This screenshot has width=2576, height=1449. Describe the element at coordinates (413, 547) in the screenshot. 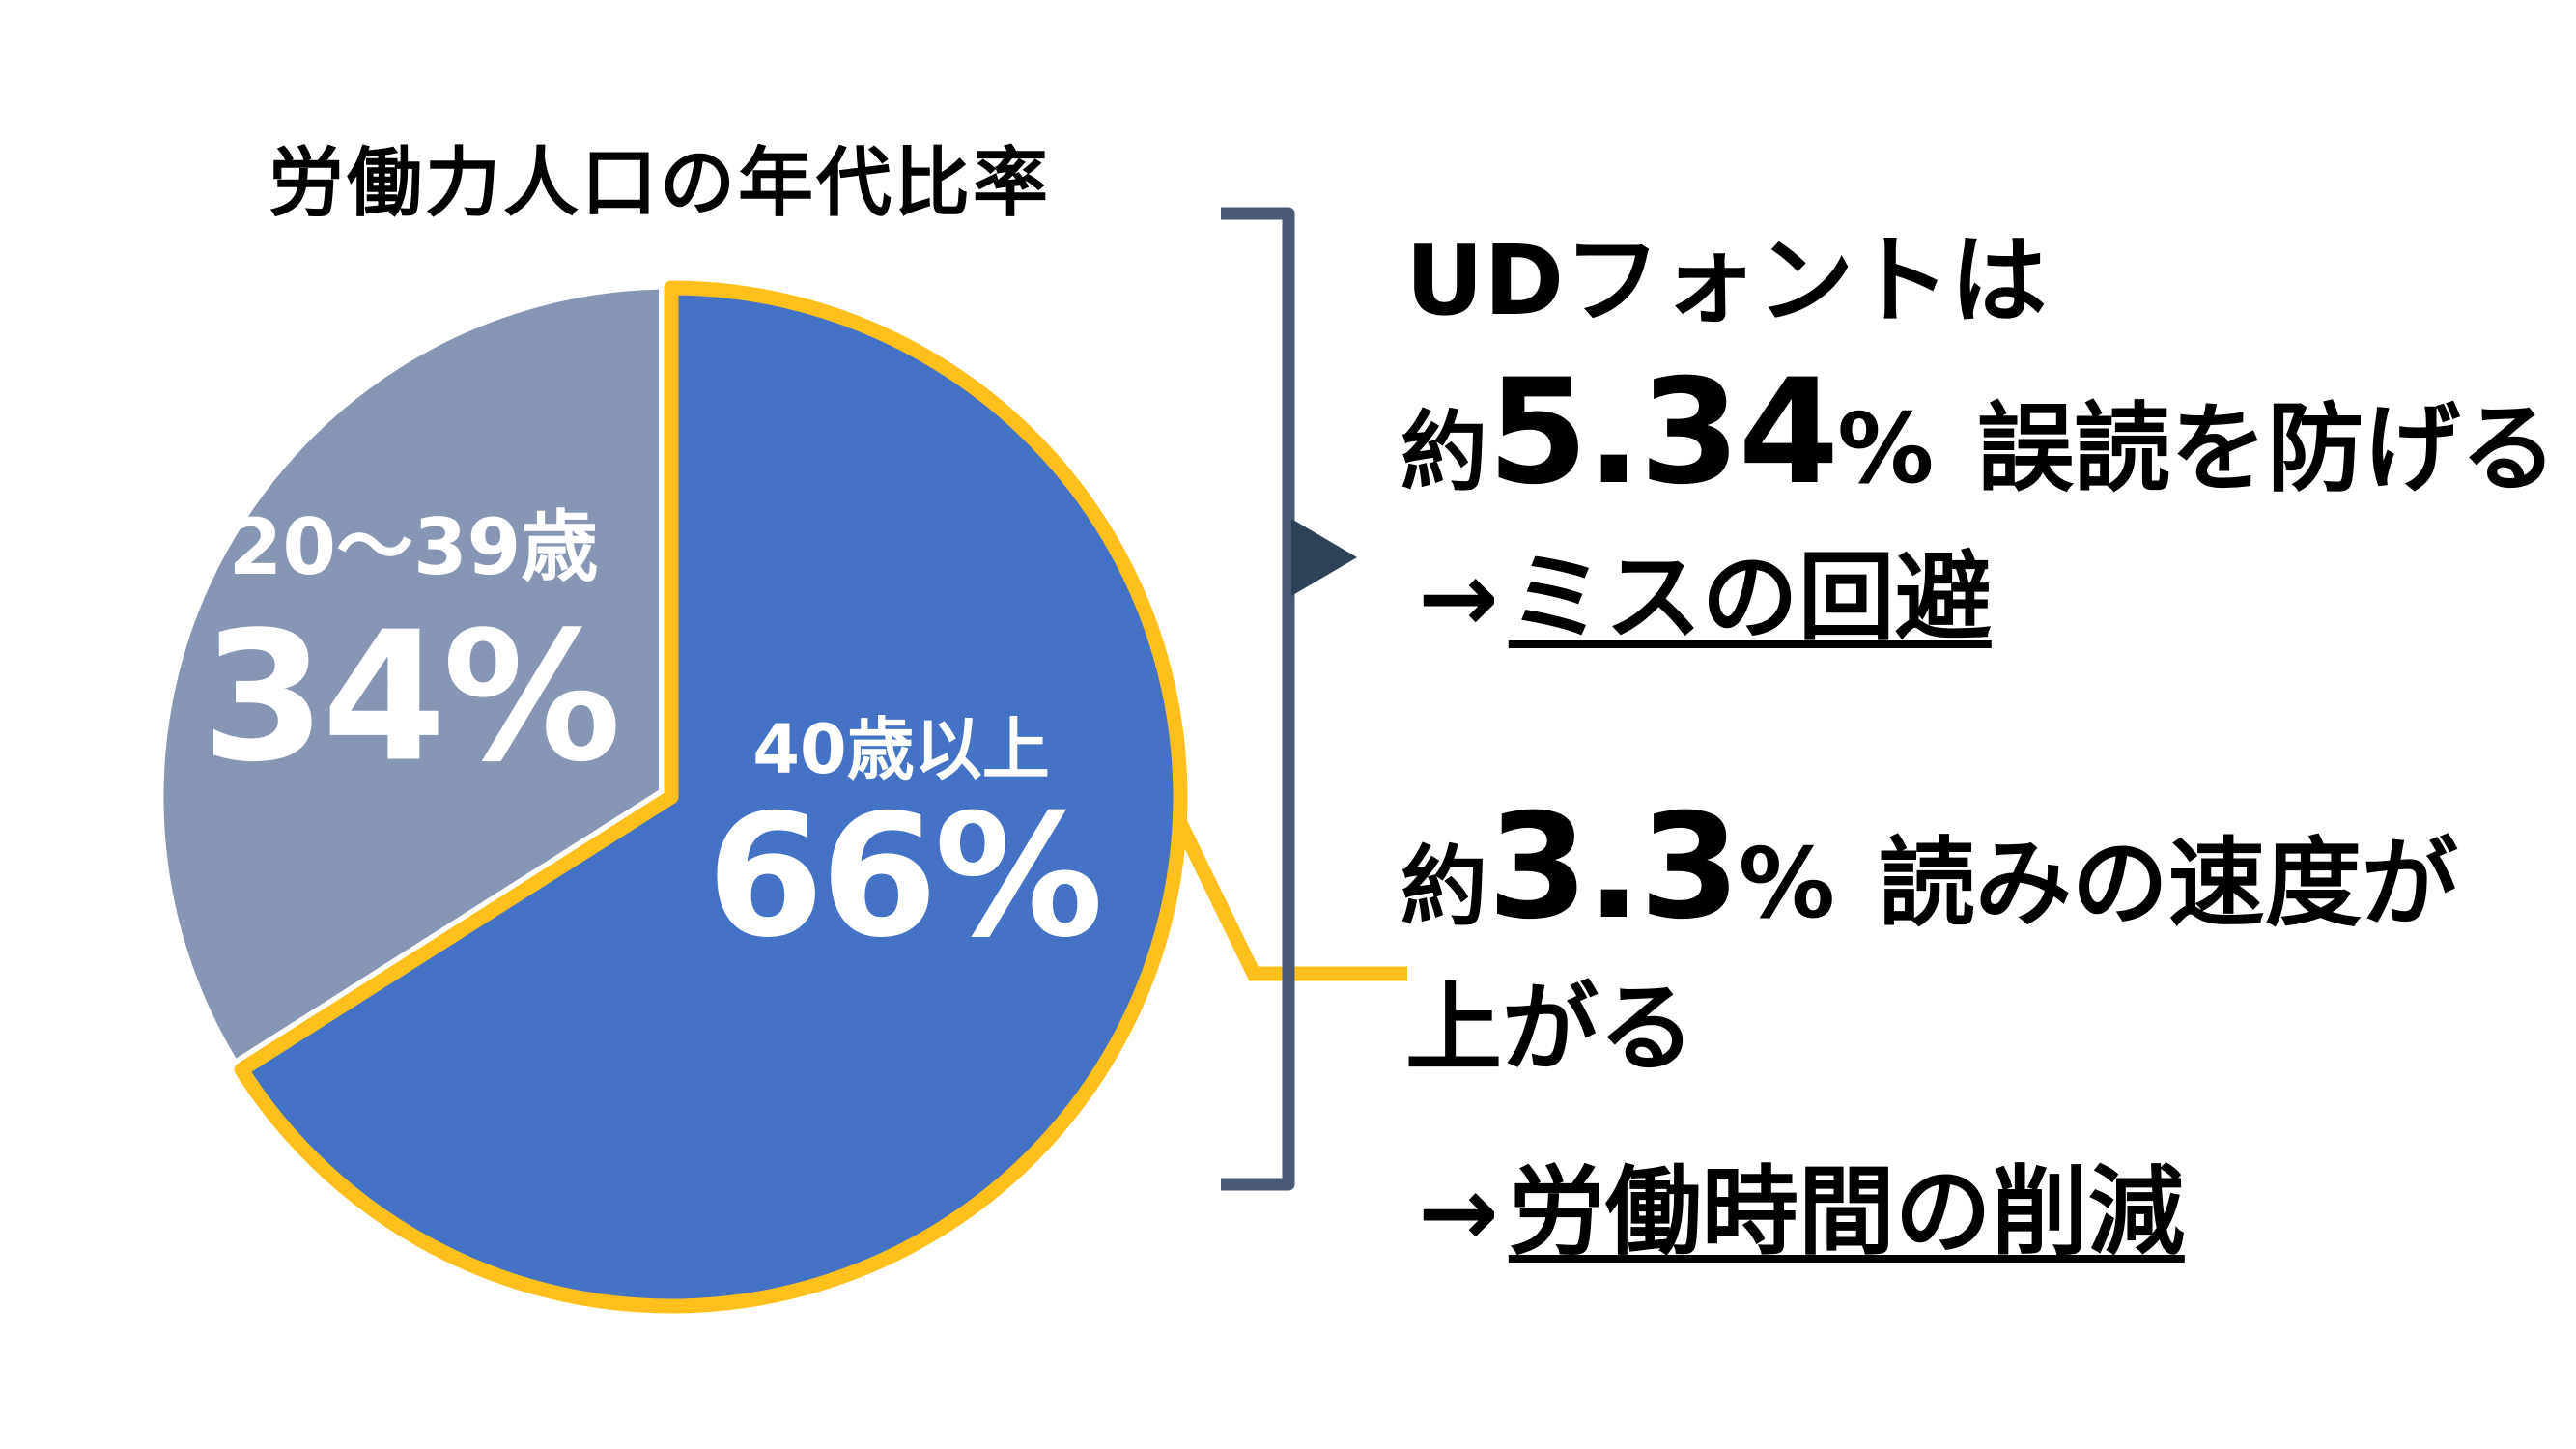

I see `pie-label-20-39: 20〜39歳` at that location.